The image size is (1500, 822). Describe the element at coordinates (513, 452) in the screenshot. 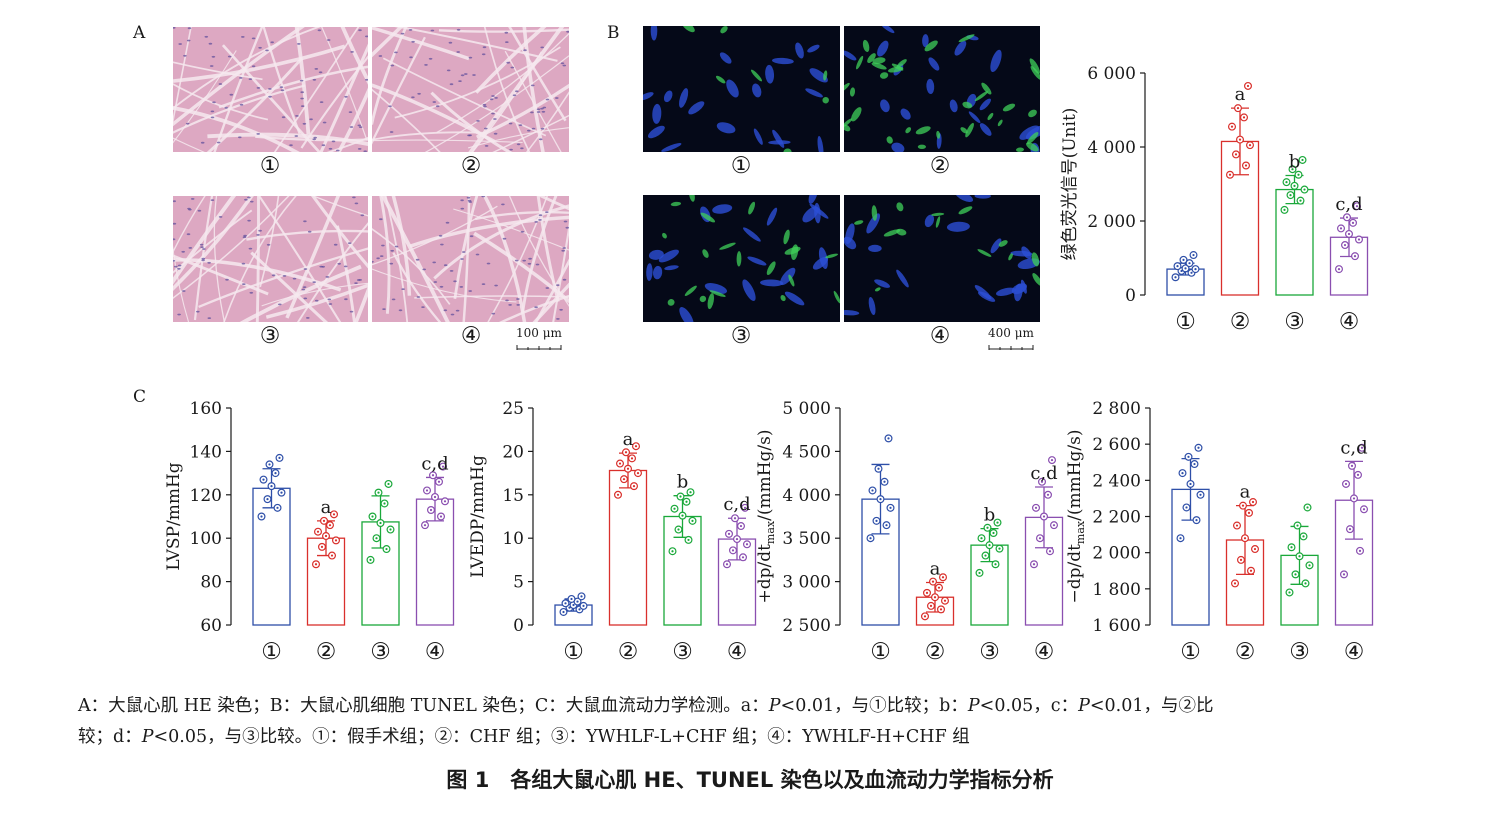

I see `y-tick-label: 20` at that location.